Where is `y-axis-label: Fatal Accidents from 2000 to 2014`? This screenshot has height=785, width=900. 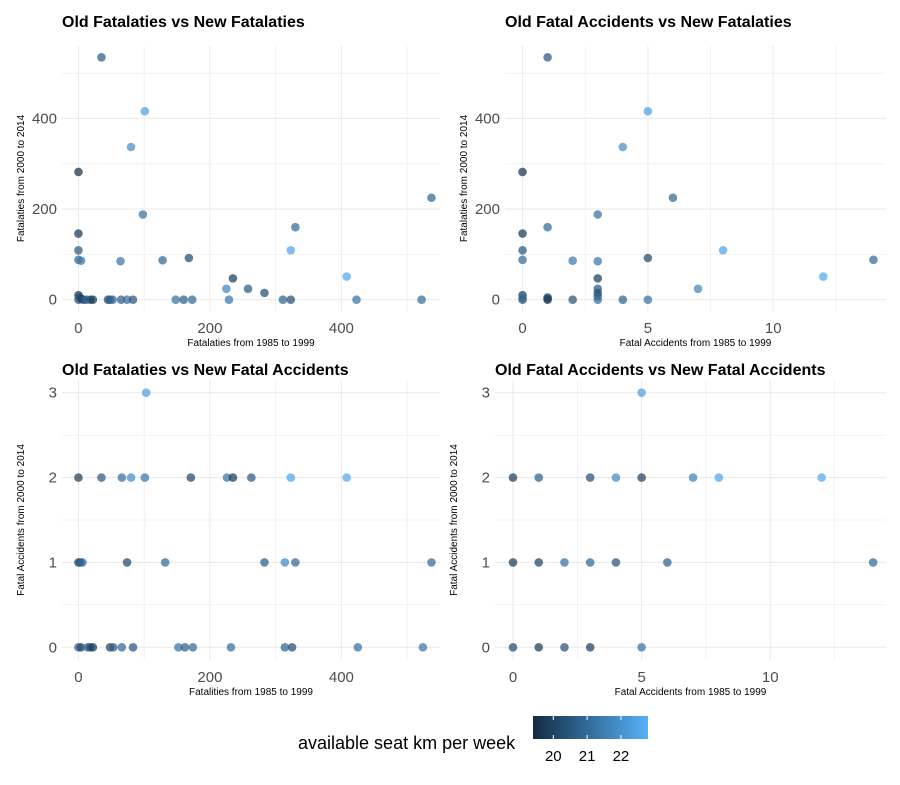
y-axis-label: Fatal Accidents from 2000 to 2014 is located at coordinates (21, 520).